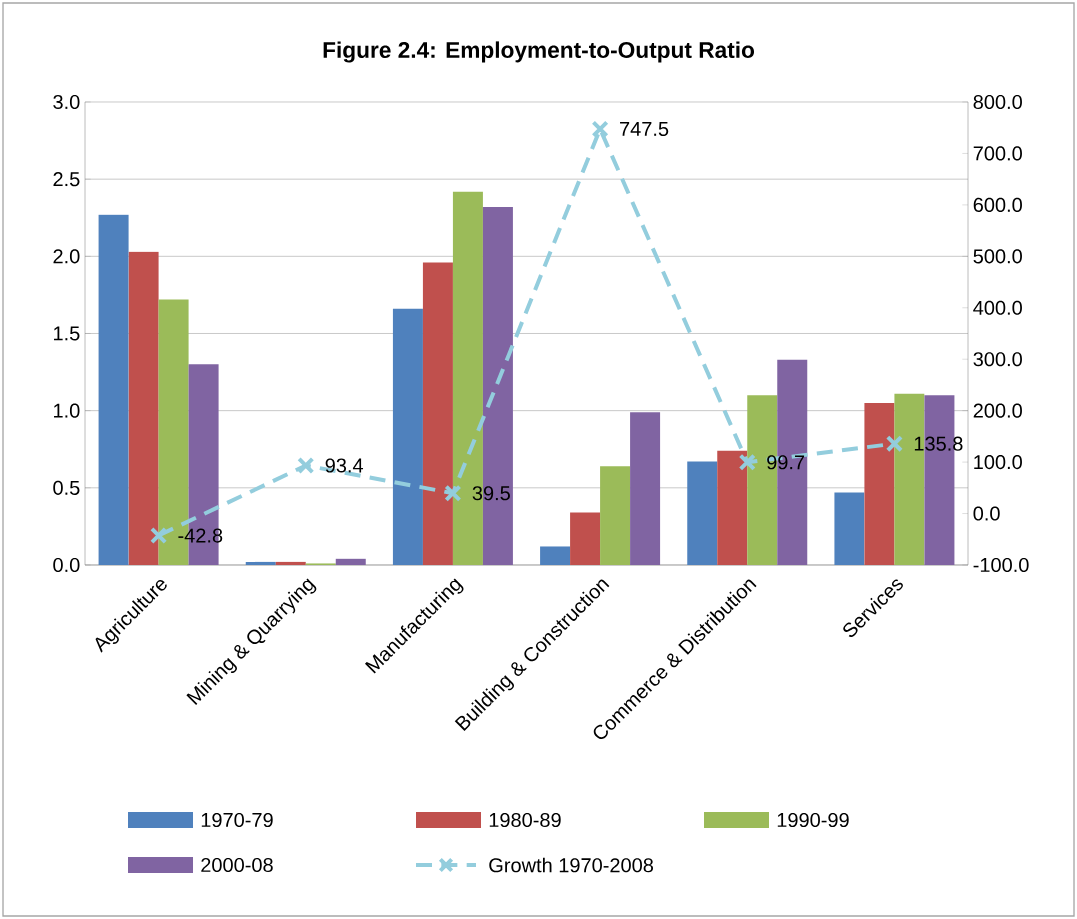 The height and width of the screenshot is (919, 1077). What do you see at coordinates (237, 865) in the screenshot?
I see `legend-label: 2000-08` at bounding box center [237, 865].